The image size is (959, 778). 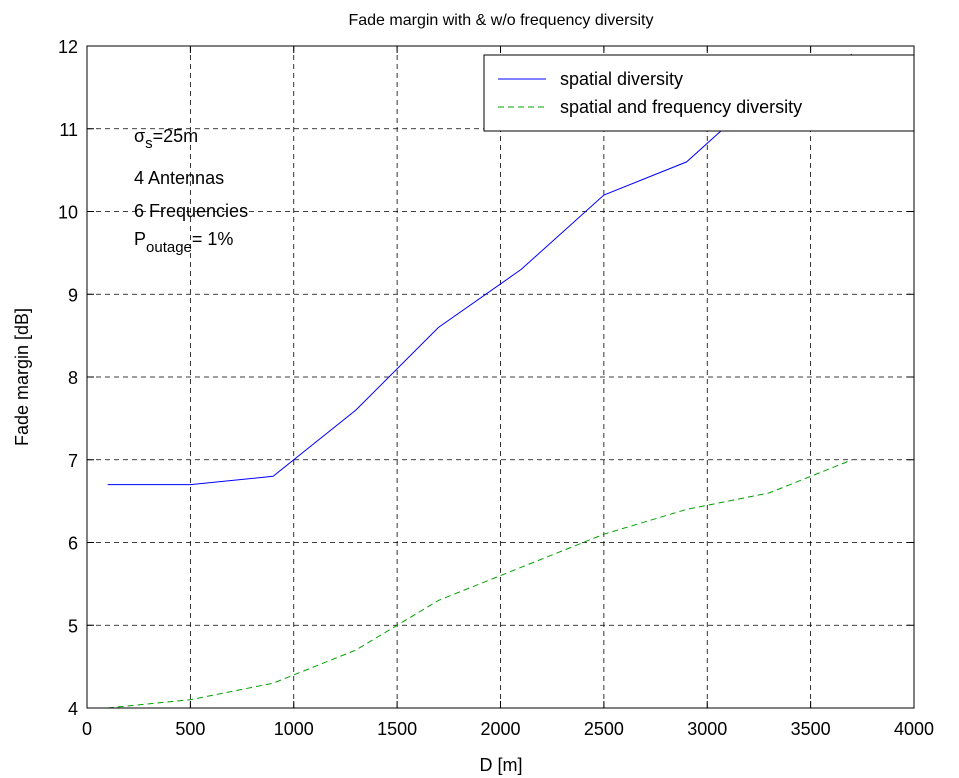 I want to click on legend-box, so click(x=699, y=93).